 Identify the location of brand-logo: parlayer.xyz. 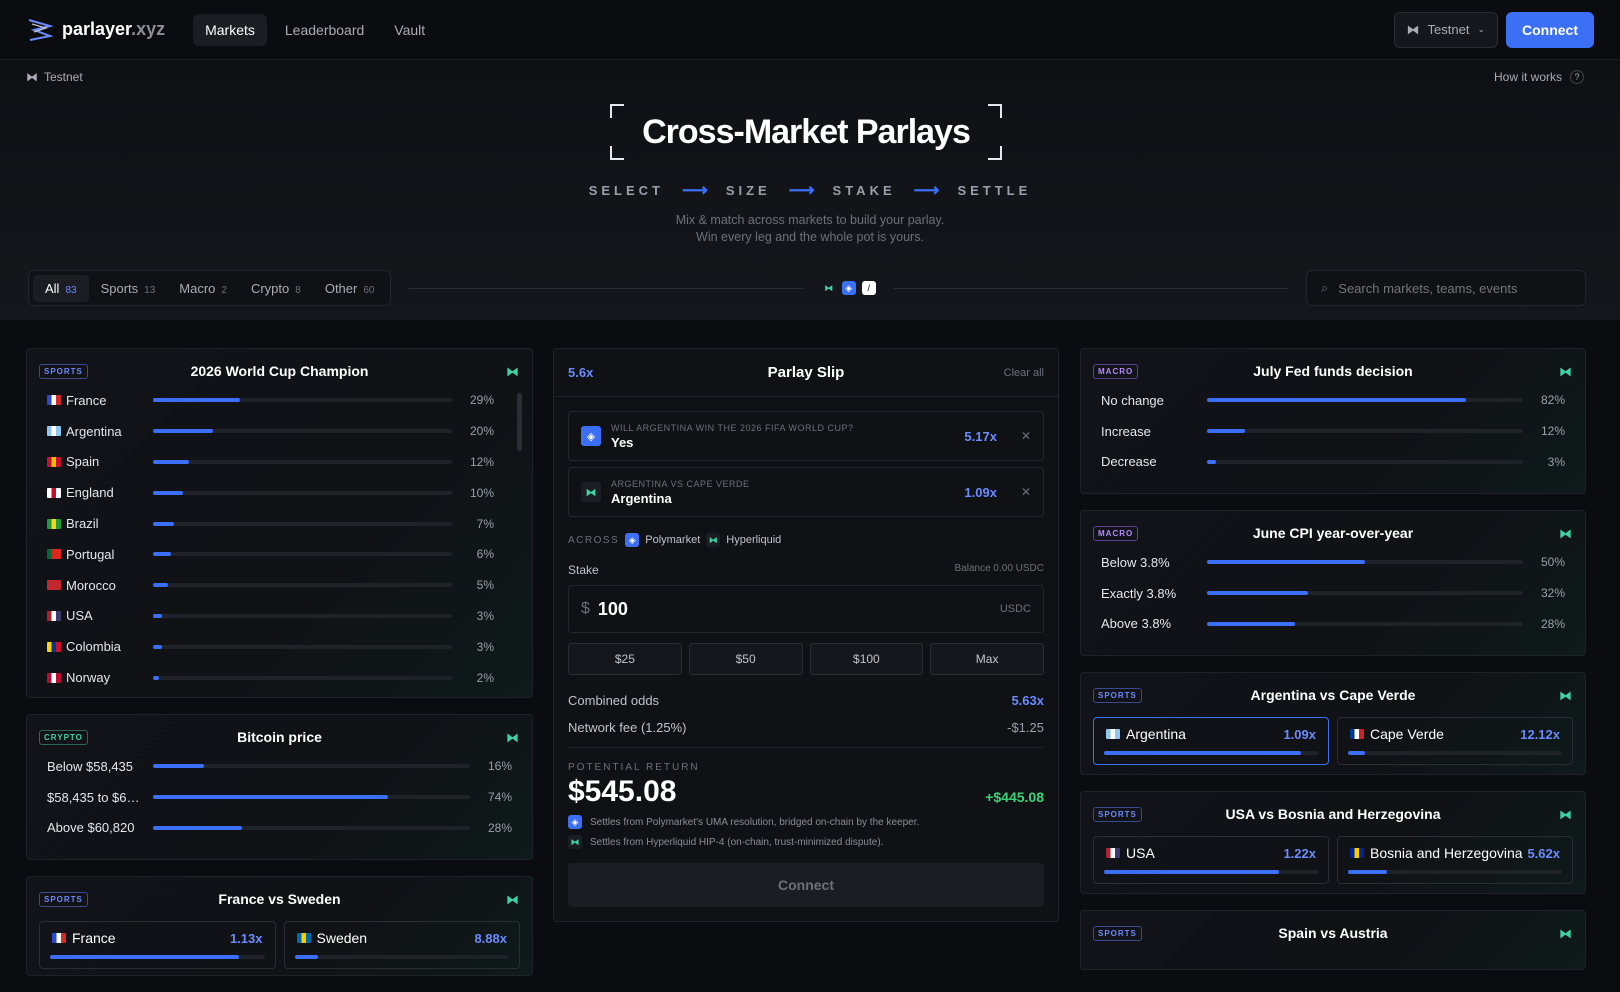
(95, 30).